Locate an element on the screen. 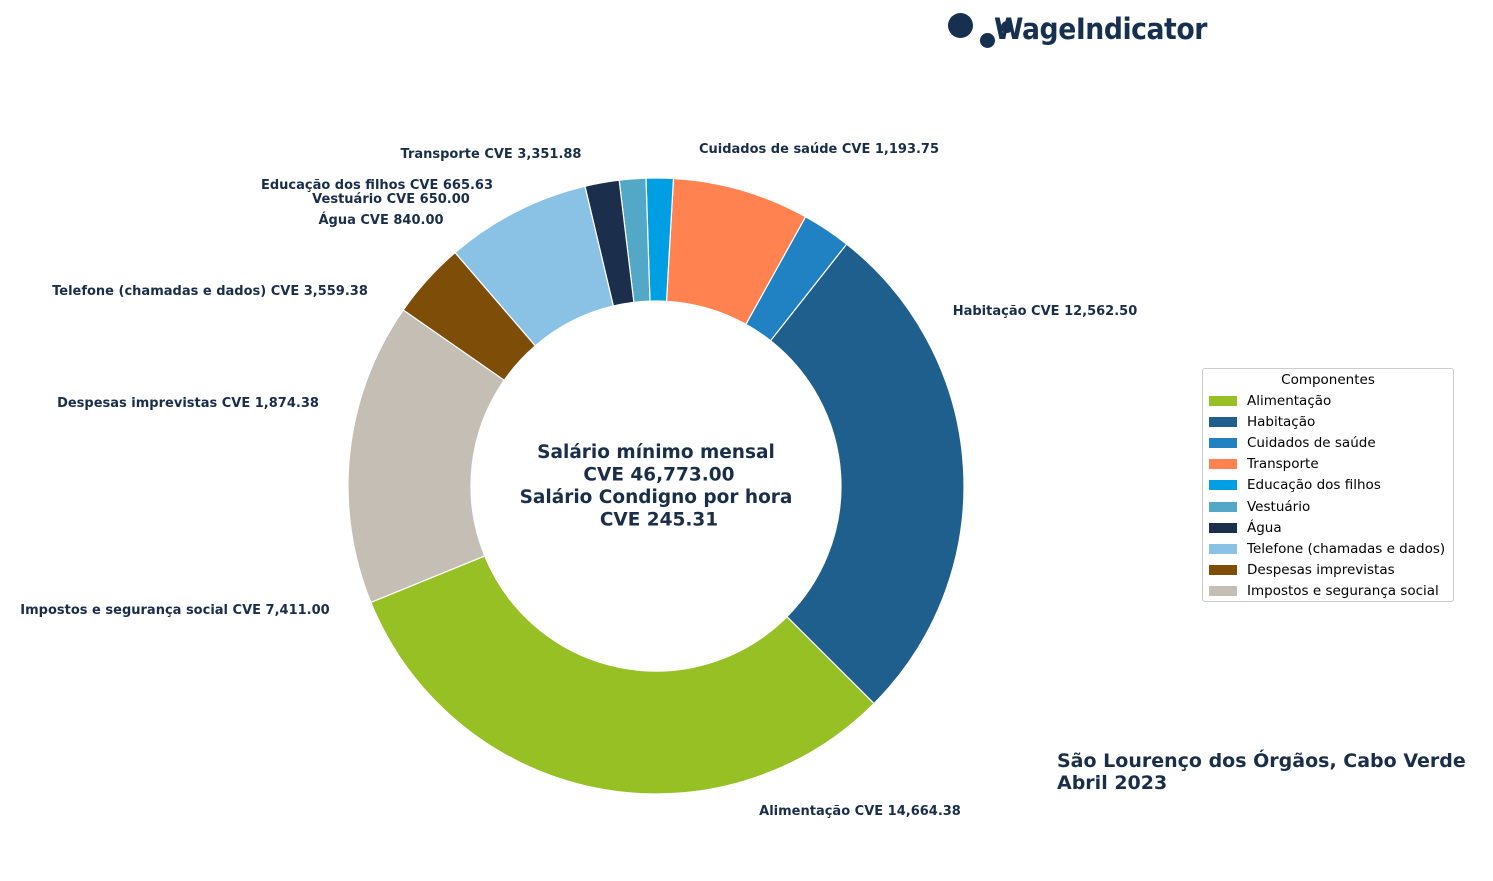 Image resolution: width=1493 pixels, height=881 pixels. legend-label: Cuidados de saúde is located at coordinates (1311, 442).